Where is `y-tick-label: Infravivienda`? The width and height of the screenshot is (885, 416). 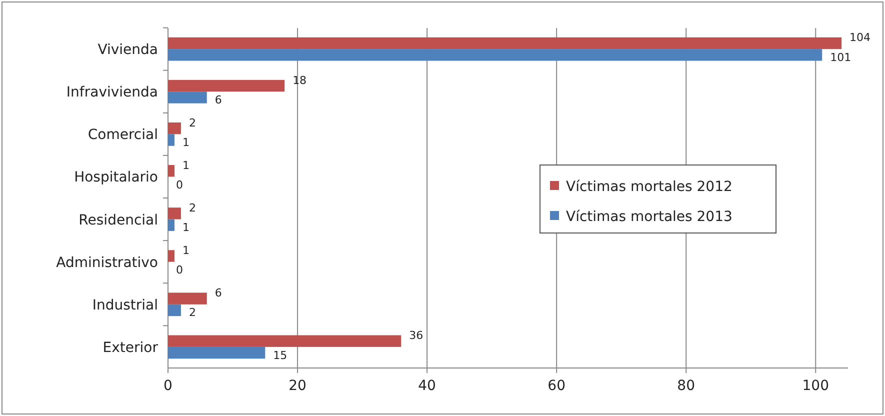 y-tick-label: Infravivienda is located at coordinates (112, 92).